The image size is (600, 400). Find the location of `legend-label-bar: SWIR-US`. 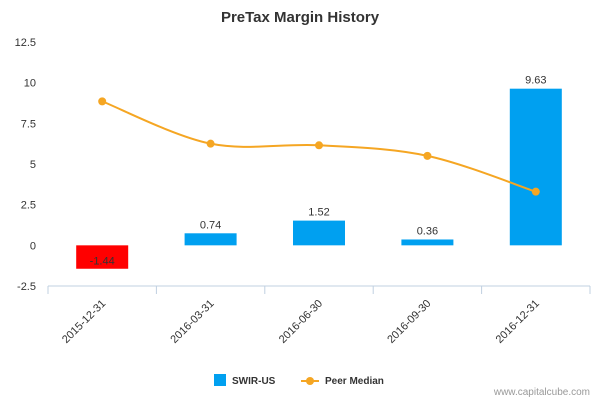

legend-label-bar: SWIR-US is located at coordinates (254, 381).